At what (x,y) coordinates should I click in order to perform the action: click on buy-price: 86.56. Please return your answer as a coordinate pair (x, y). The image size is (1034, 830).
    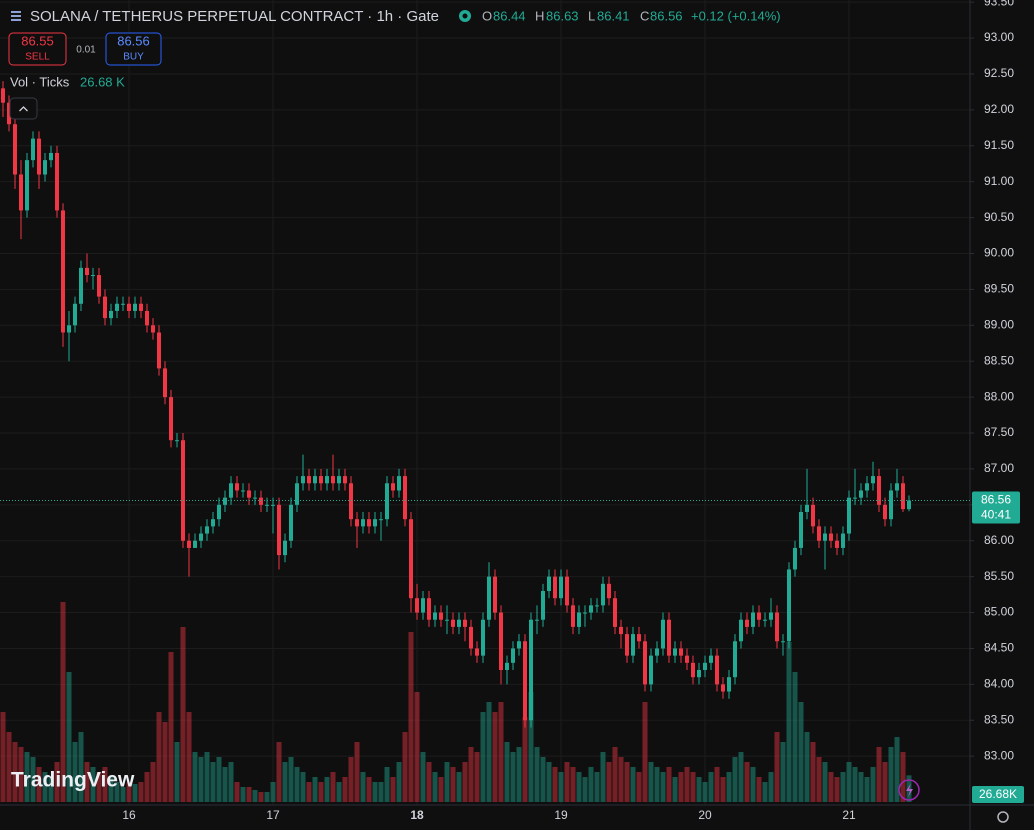
    Looking at the image, I should click on (133, 40).